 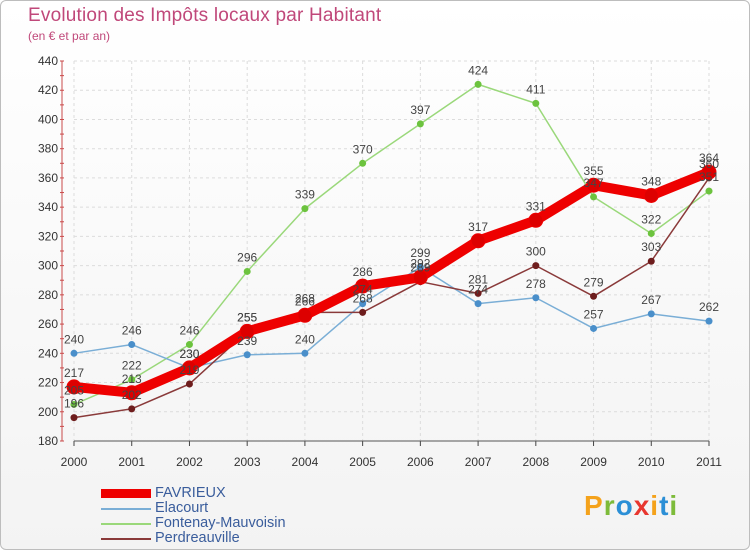 What do you see at coordinates (651, 181) in the screenshot?
I see `data-label-favrieux: 348` at bounding box center [651, 181].